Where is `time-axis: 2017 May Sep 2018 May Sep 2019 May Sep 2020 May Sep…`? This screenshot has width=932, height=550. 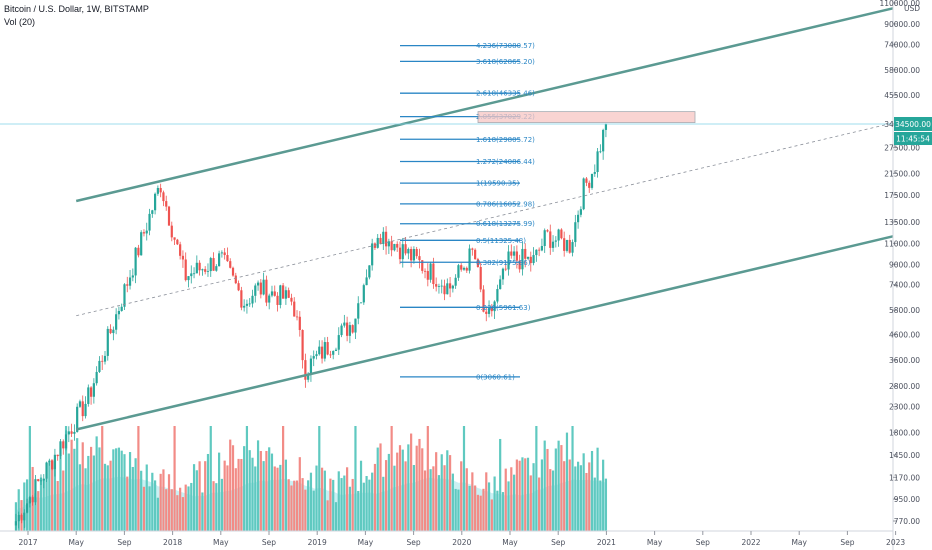 time-axis: 2017 May Sep 2018 May Sep 2019 May Sep 2020 May Sep… is located at coordinates (452, 538).